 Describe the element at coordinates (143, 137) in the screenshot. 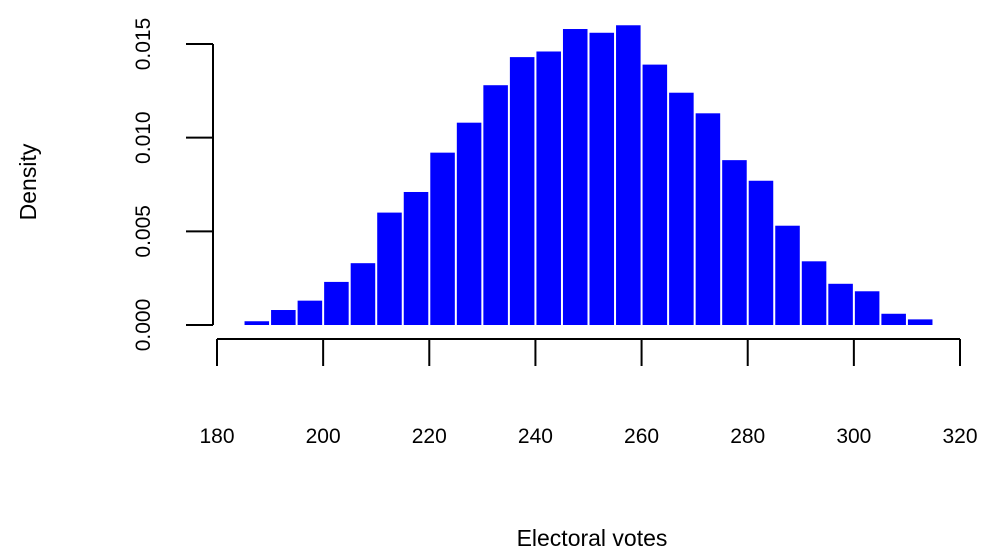

I see `y-tick-label: 0.010` at that location.